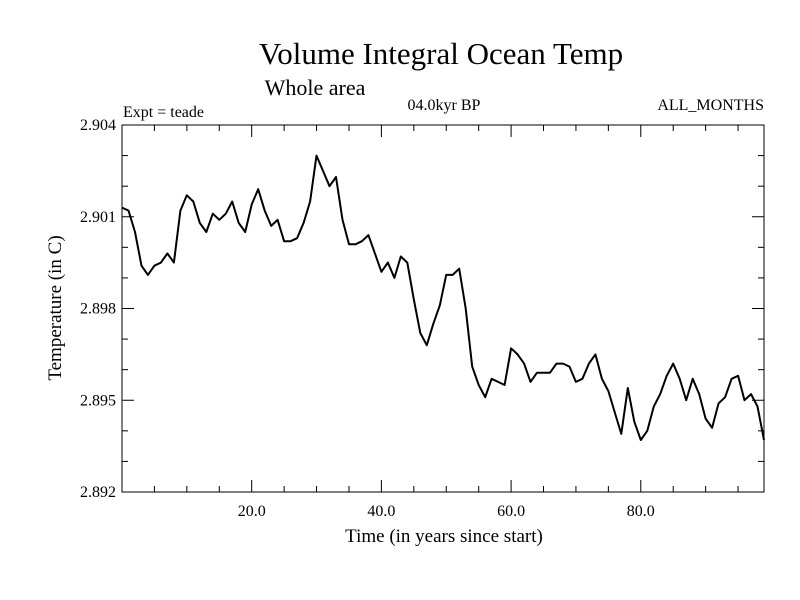 The image size is (800, 600). I want to click on months-label: ALL_MONTHS, so click(710, 105).